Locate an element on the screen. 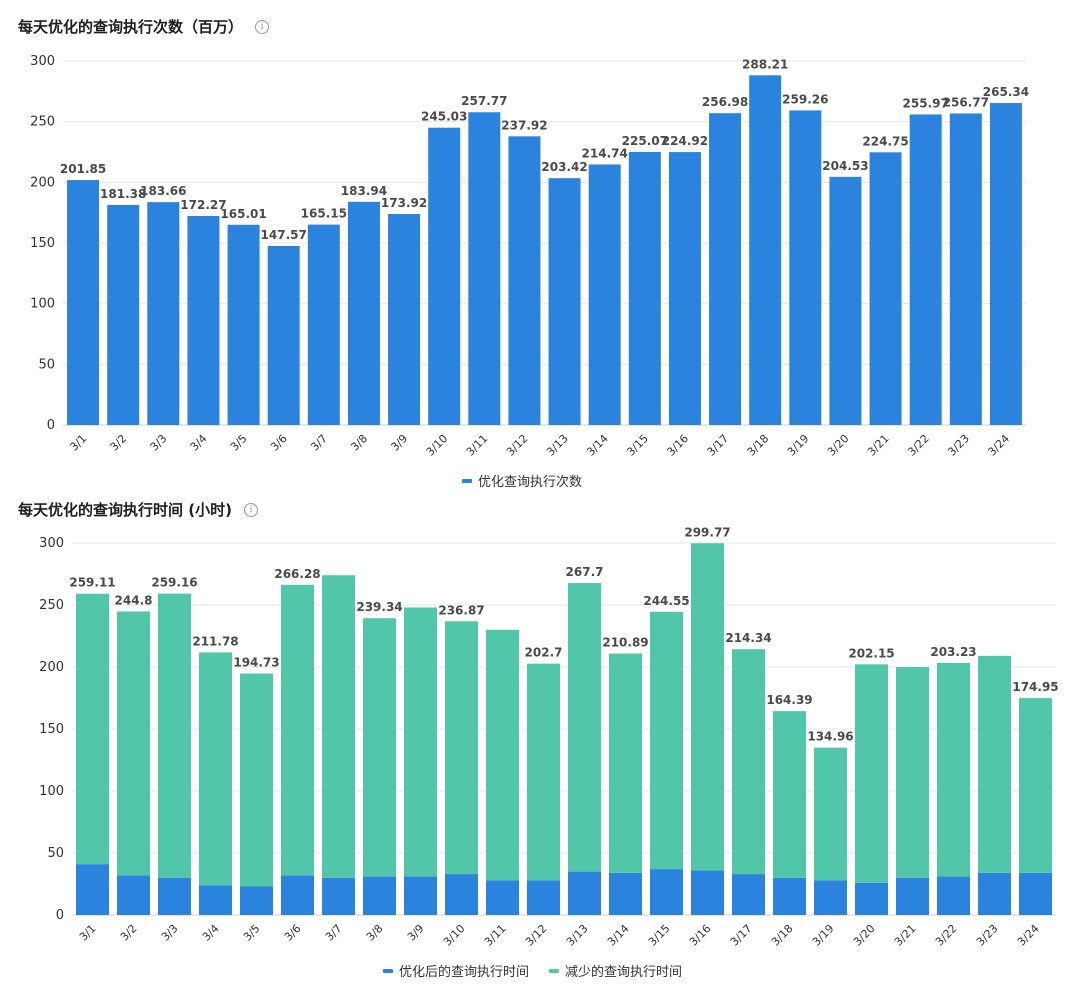 The image size is (1080, 993). x-tick-label: 3/22 is located at coordinates (946, 935).